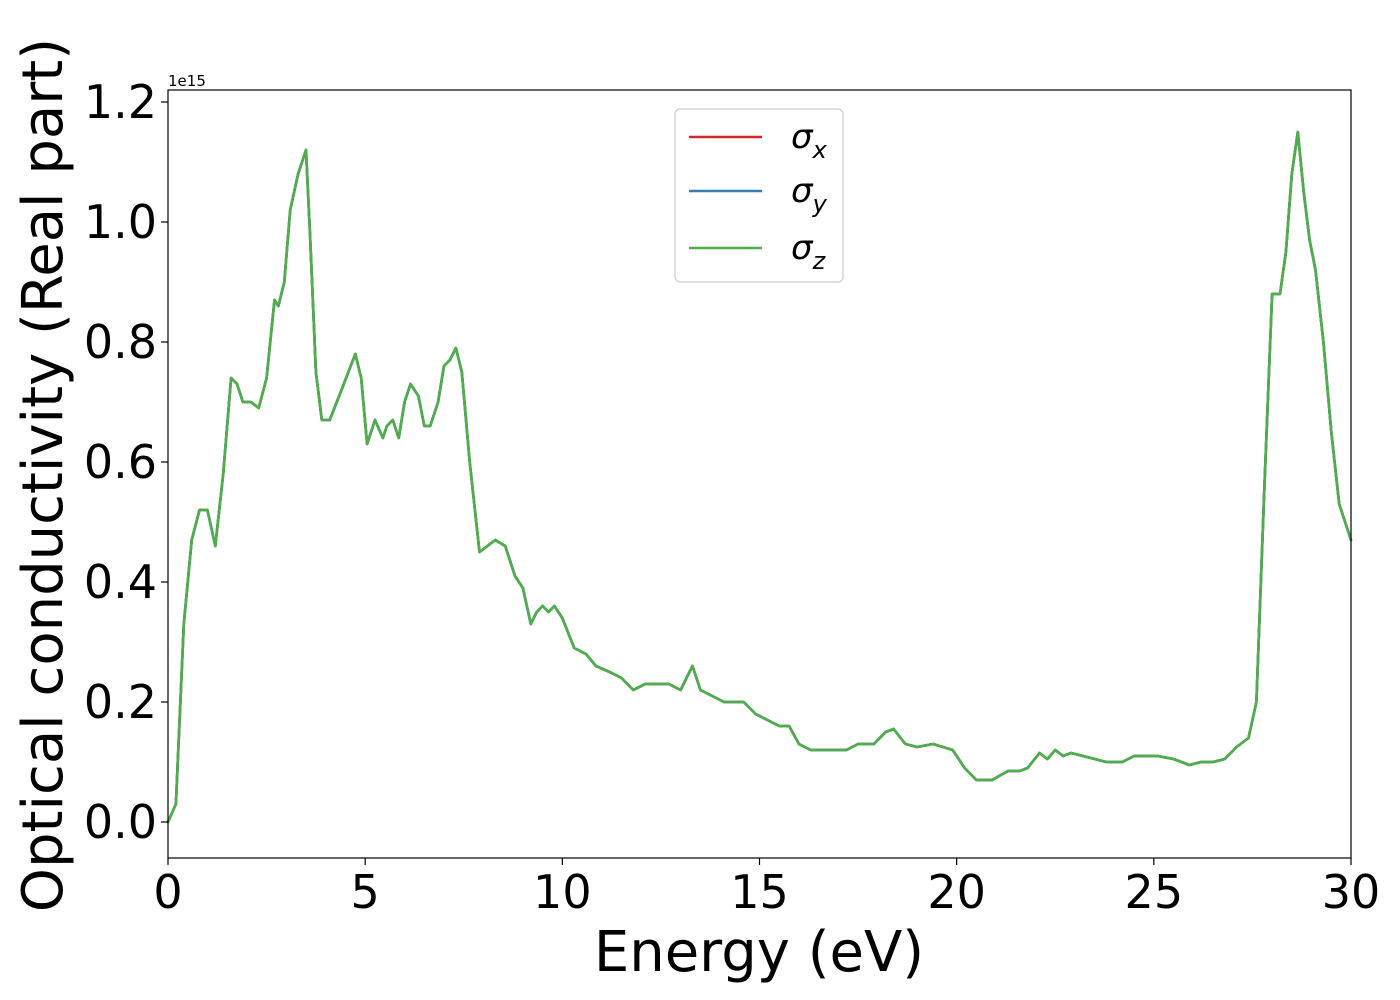  Describe the element at coordinates (120, 702) in the screenshot. I see `y-tick-label: 0.2` at that location.